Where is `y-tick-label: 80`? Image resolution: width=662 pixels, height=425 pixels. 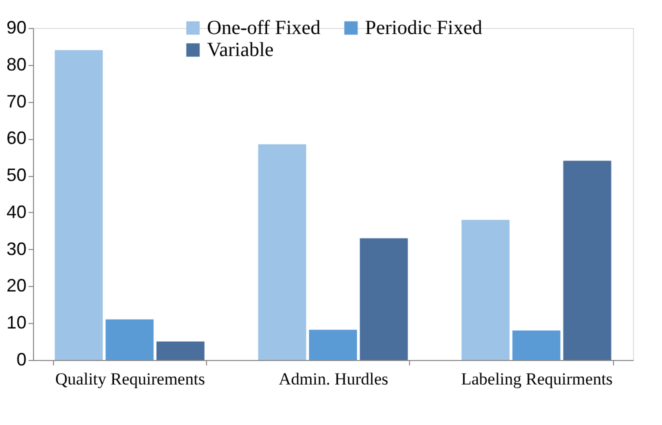 y-tick-label: 80 is located at coordinates (16, 64).